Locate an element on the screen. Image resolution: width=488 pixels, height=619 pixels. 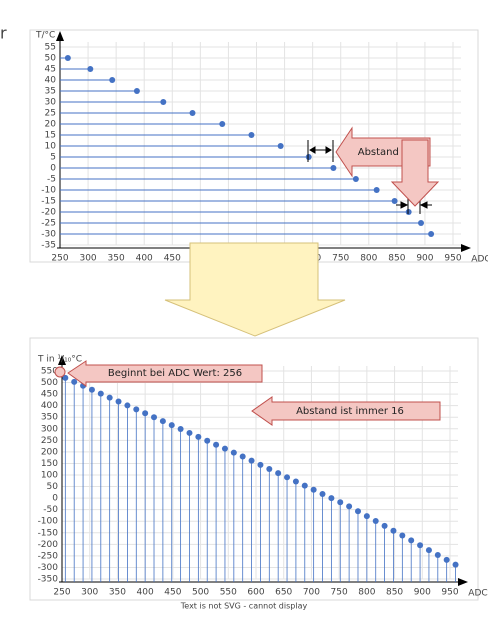
y-tick-label: -20 is located at coordinates (48, 213).